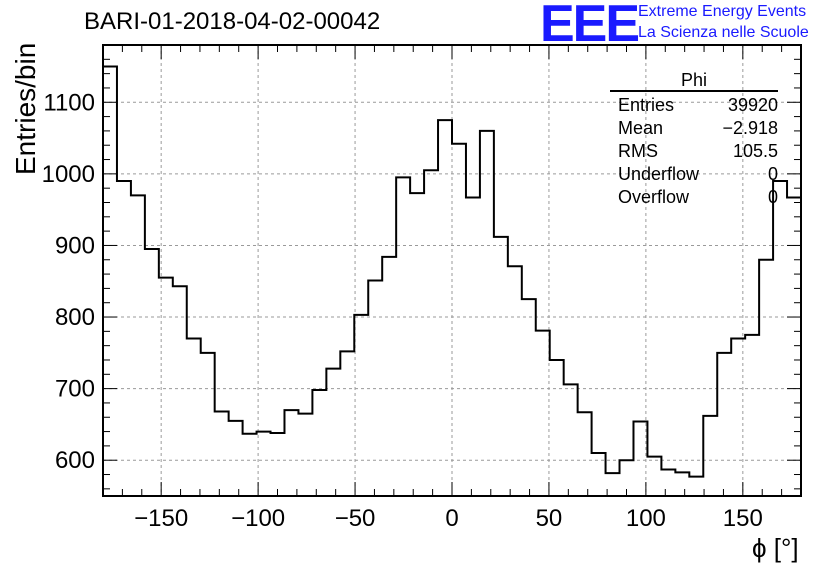  I want to click on stats-label: Mean, so click(641, 128).